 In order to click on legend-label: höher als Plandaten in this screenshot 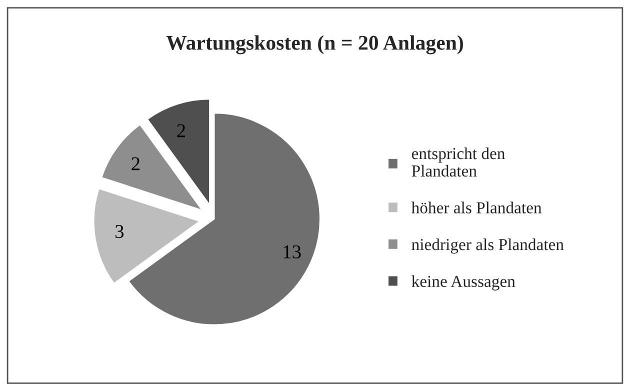, I will do `click(476, 208)`.